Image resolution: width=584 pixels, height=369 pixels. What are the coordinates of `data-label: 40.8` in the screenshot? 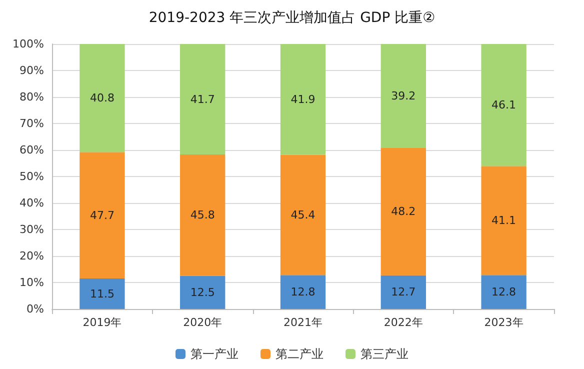 It's located at (102, 98).